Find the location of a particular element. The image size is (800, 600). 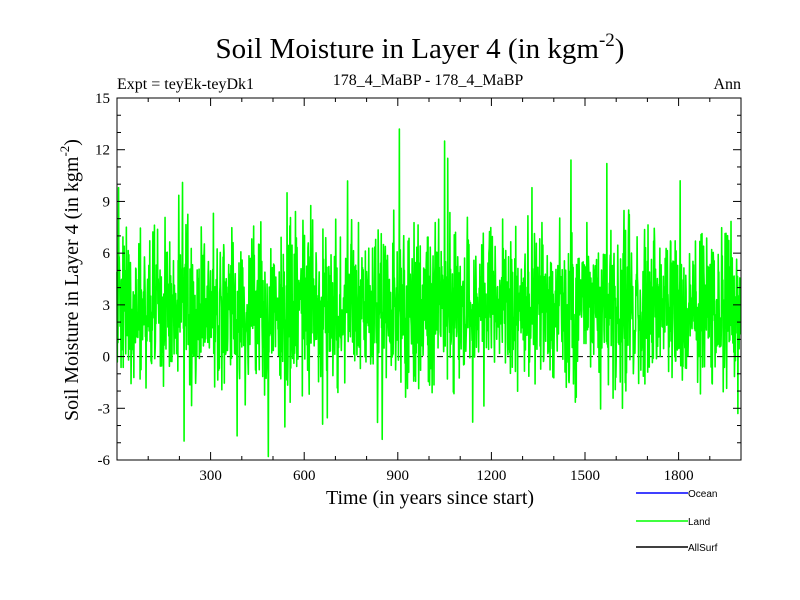

y-tick-label: 9 is located at coordinates (107, 202).